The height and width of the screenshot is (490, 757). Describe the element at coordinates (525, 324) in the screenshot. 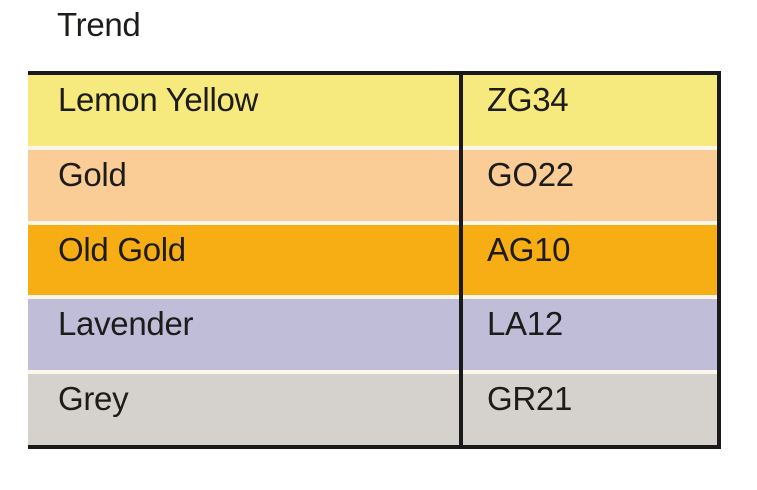

I see `color-code: LA12` at that location.